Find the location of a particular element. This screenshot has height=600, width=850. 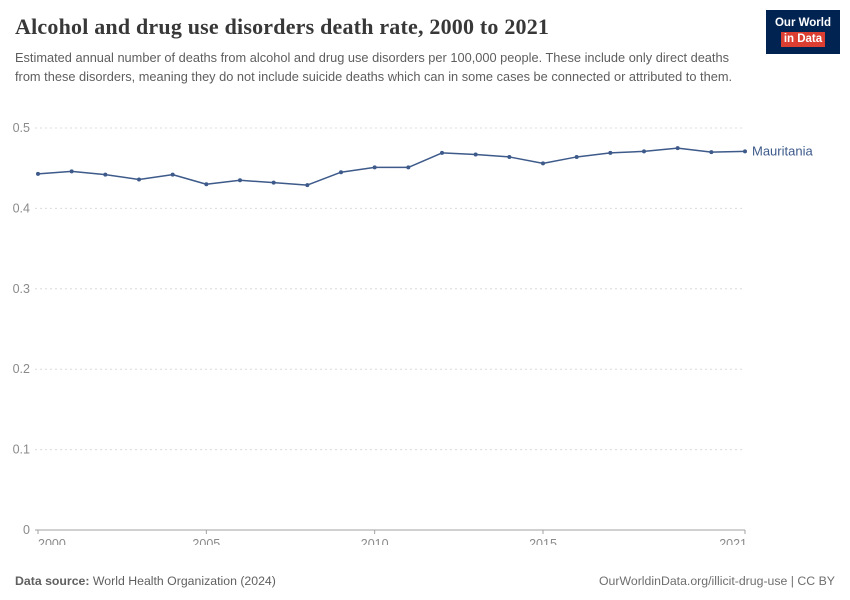

data-point-2021 is located at coordinates (745, 151).